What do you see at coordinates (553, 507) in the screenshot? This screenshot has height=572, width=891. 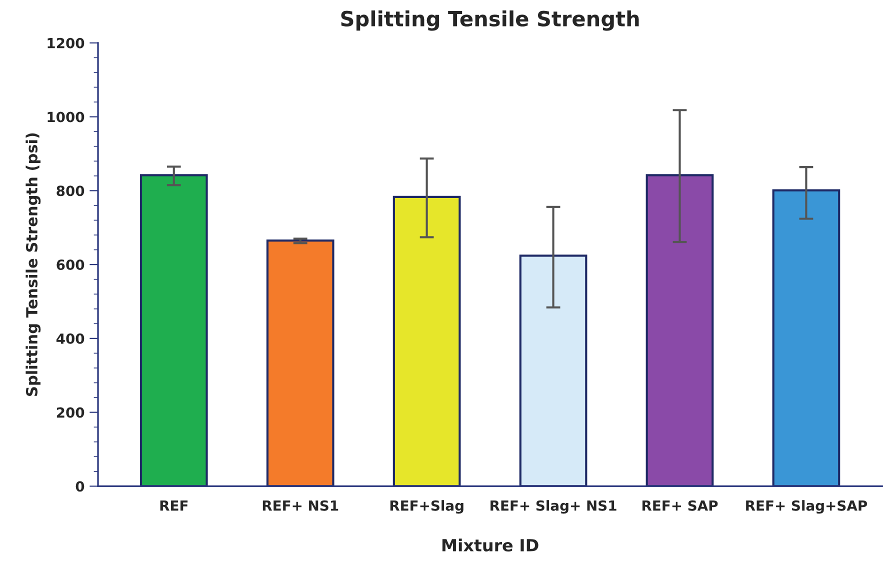 I see `x-tick-label: REF+ Slag+ NS1` at bounding box center [553, 507].